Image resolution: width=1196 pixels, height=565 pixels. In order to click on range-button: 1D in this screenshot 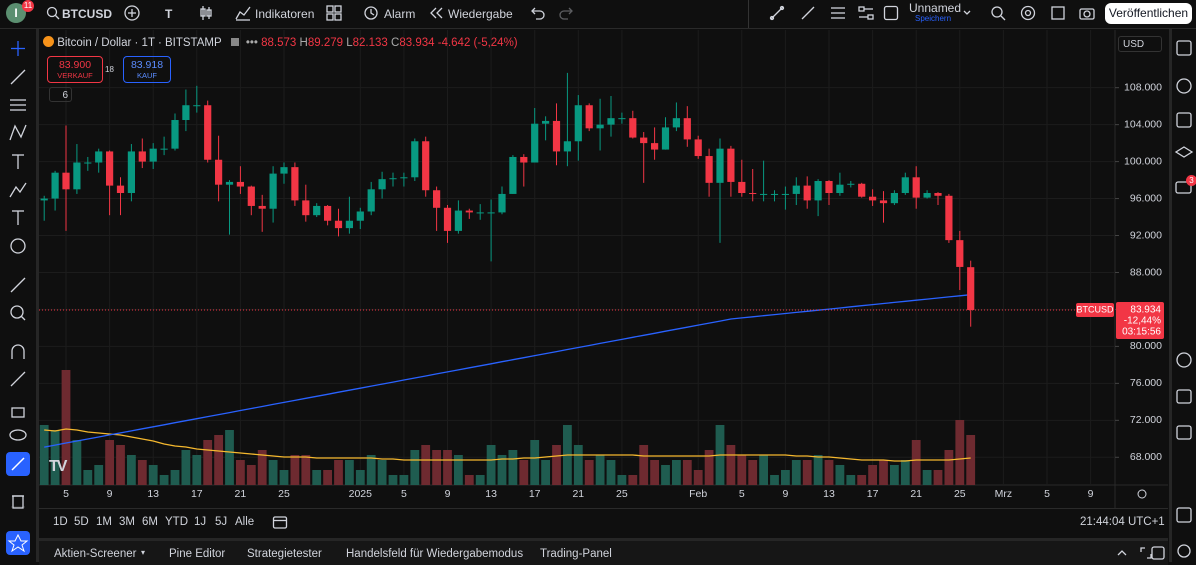, I will do `click(60, 522)`.